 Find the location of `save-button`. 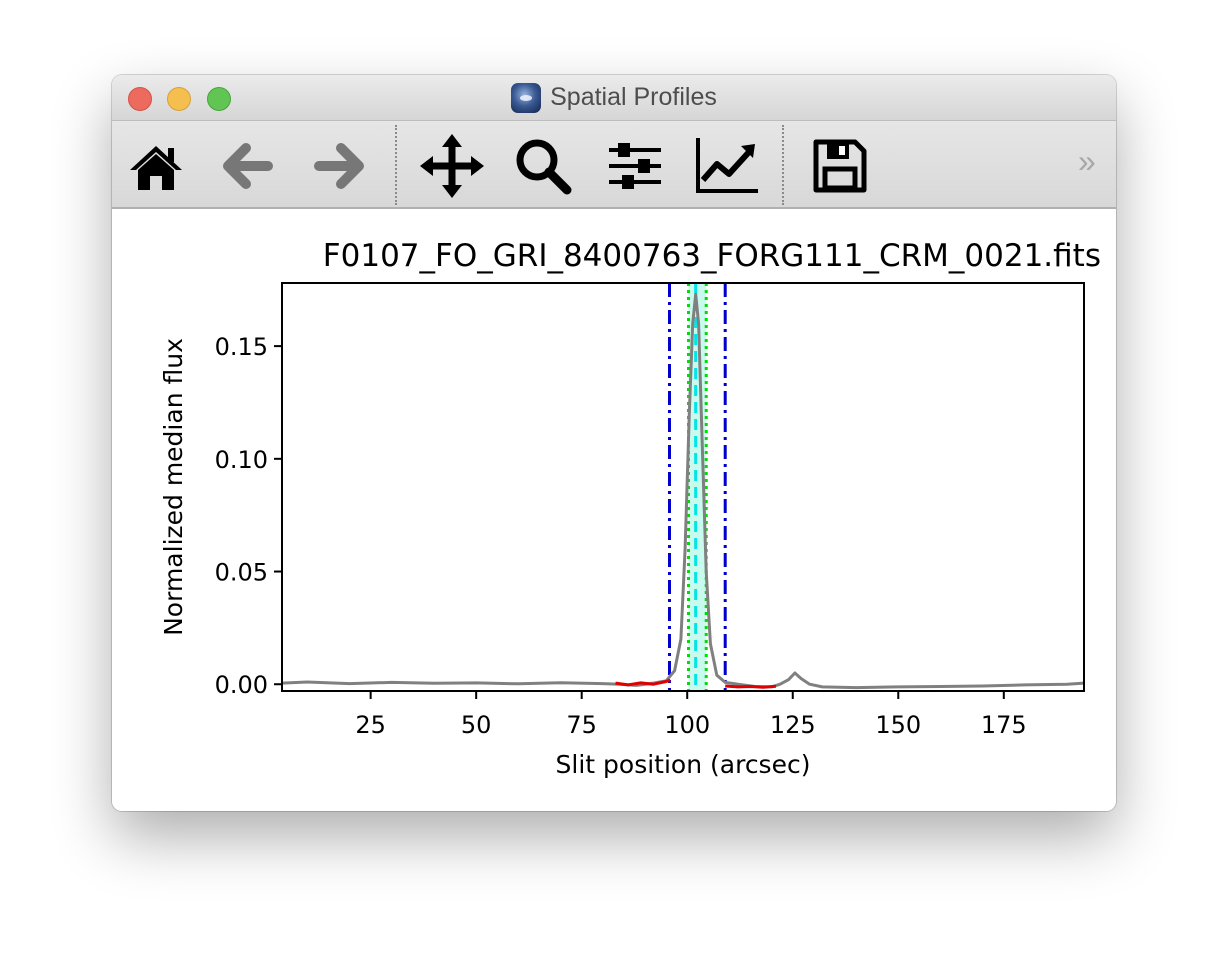

save-button is located at coordinates (840, 166).